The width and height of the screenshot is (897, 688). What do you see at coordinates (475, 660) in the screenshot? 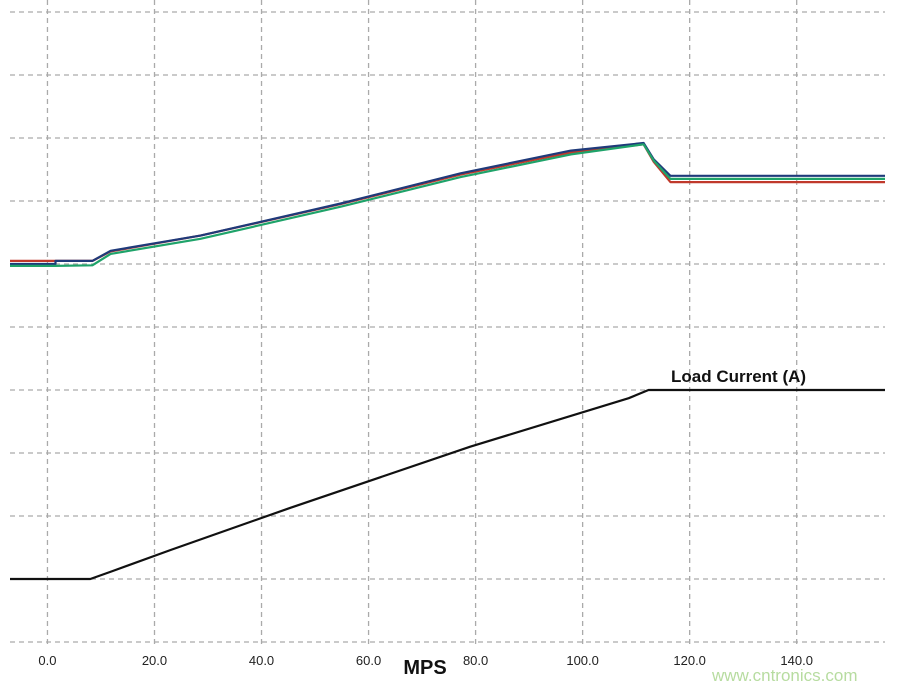
I see `x-tick-label: 80.0` at bounding box center [475, 660].